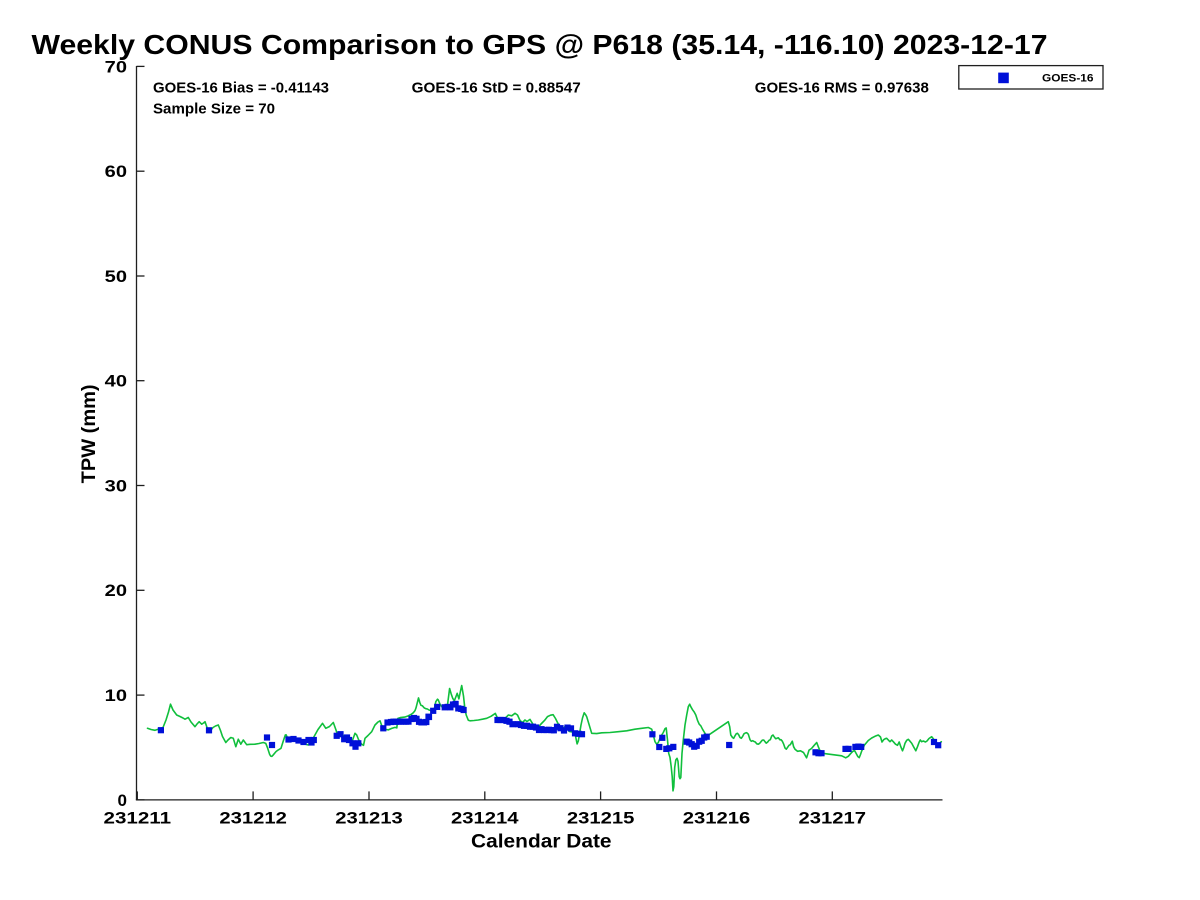 The width and height of the screenshot is (1200, 900). What do you see at coordinates (116, 590) in the screenshot?
I see `svg-text: 20` at bounding box center [116, 590].